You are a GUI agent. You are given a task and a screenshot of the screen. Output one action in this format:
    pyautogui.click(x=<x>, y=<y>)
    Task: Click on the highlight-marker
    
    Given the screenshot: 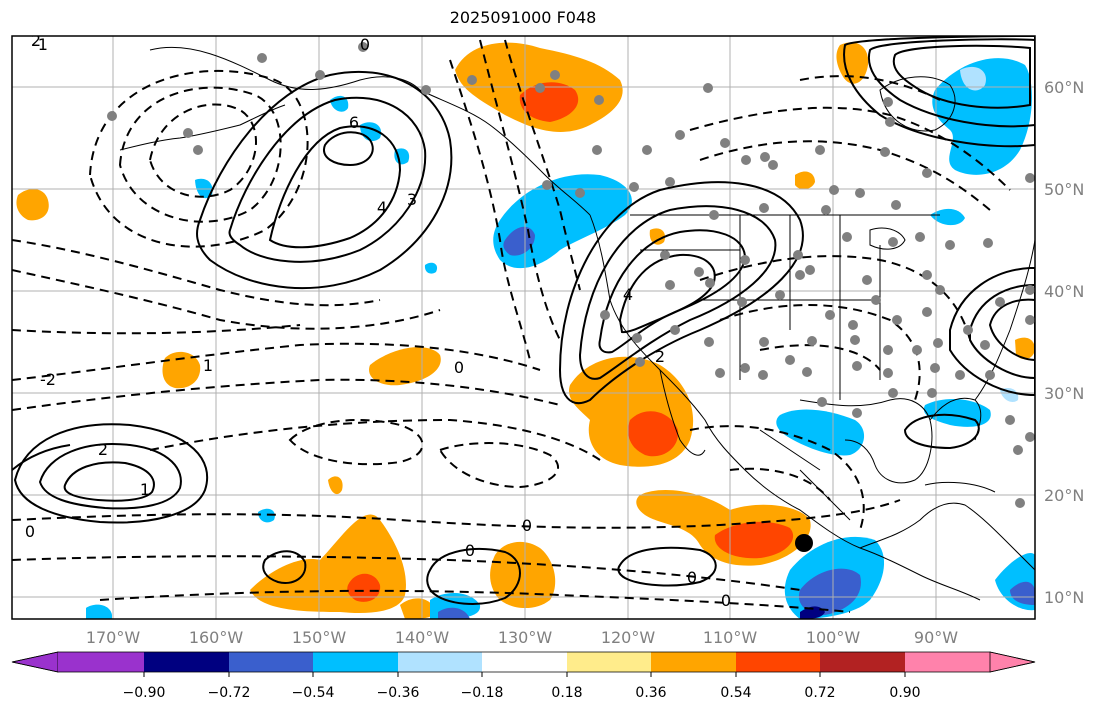 What is the action you would take?
    pyautogui.click(x=804, y=543)
    